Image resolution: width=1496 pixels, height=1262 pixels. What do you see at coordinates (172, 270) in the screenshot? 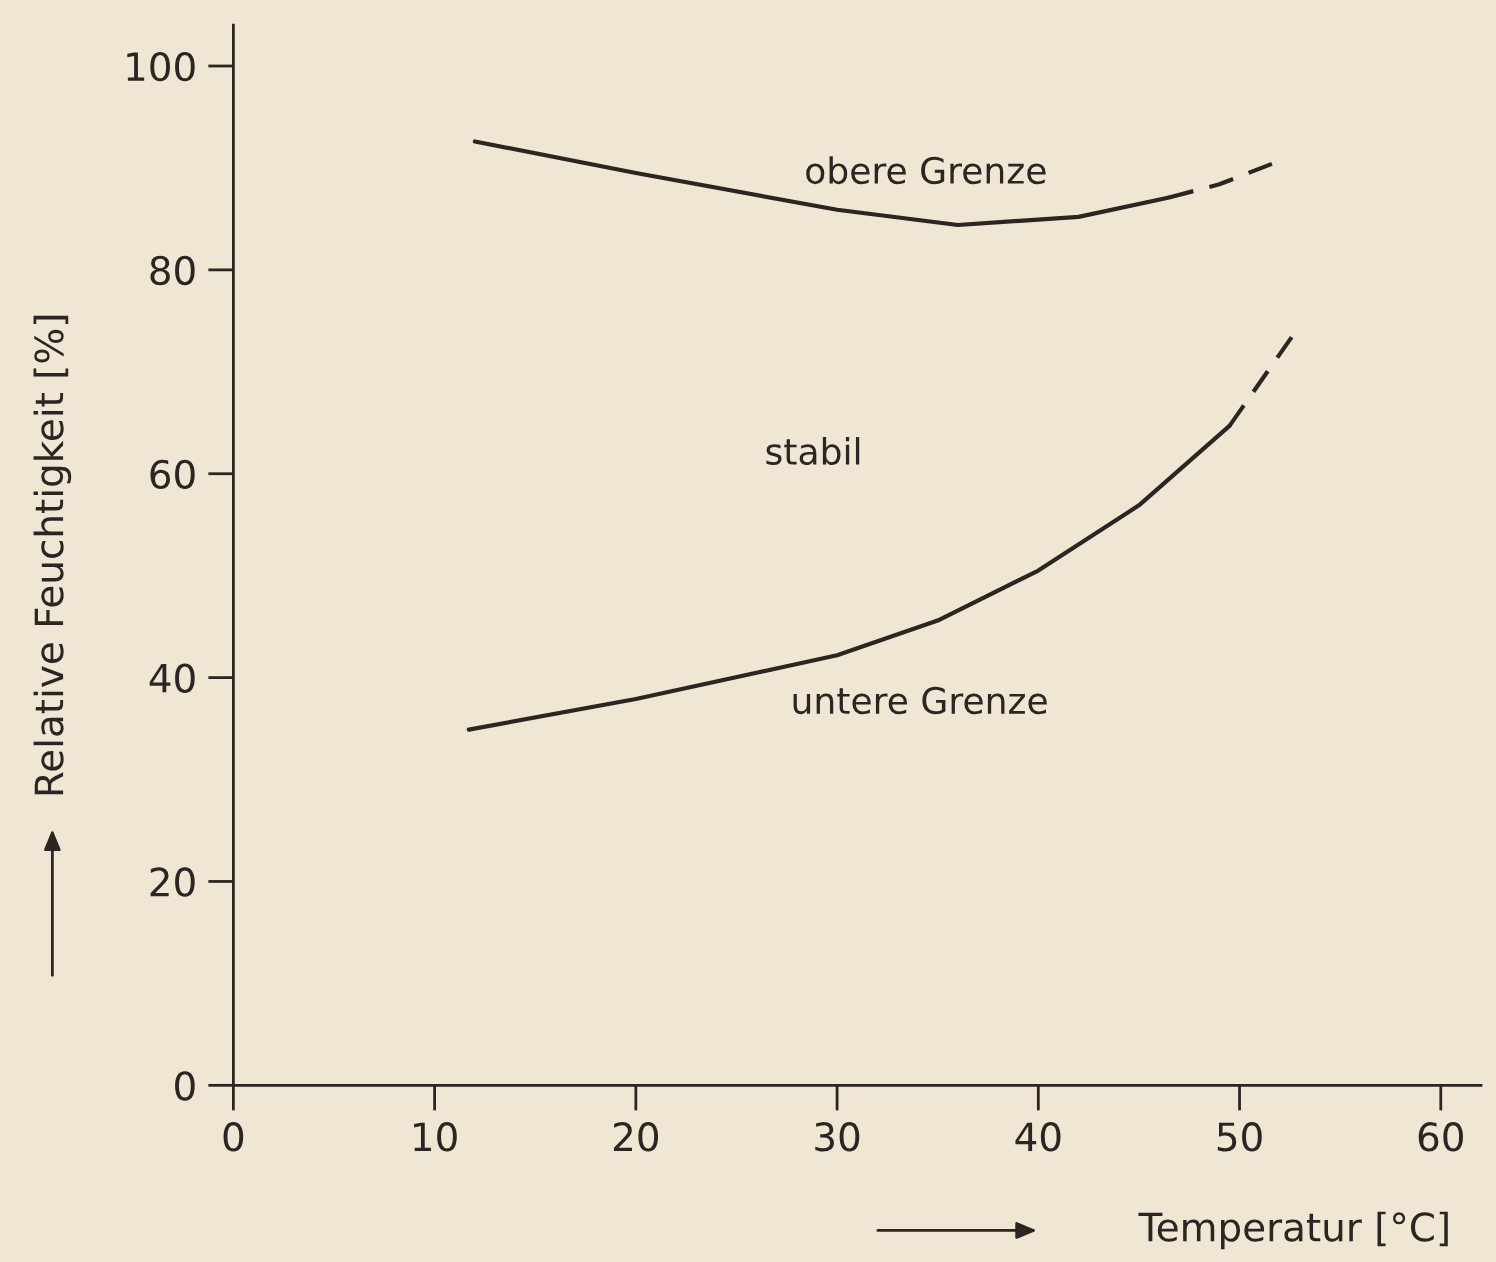
I see `y-tick-label: 80` at bounding box center [172, 270].